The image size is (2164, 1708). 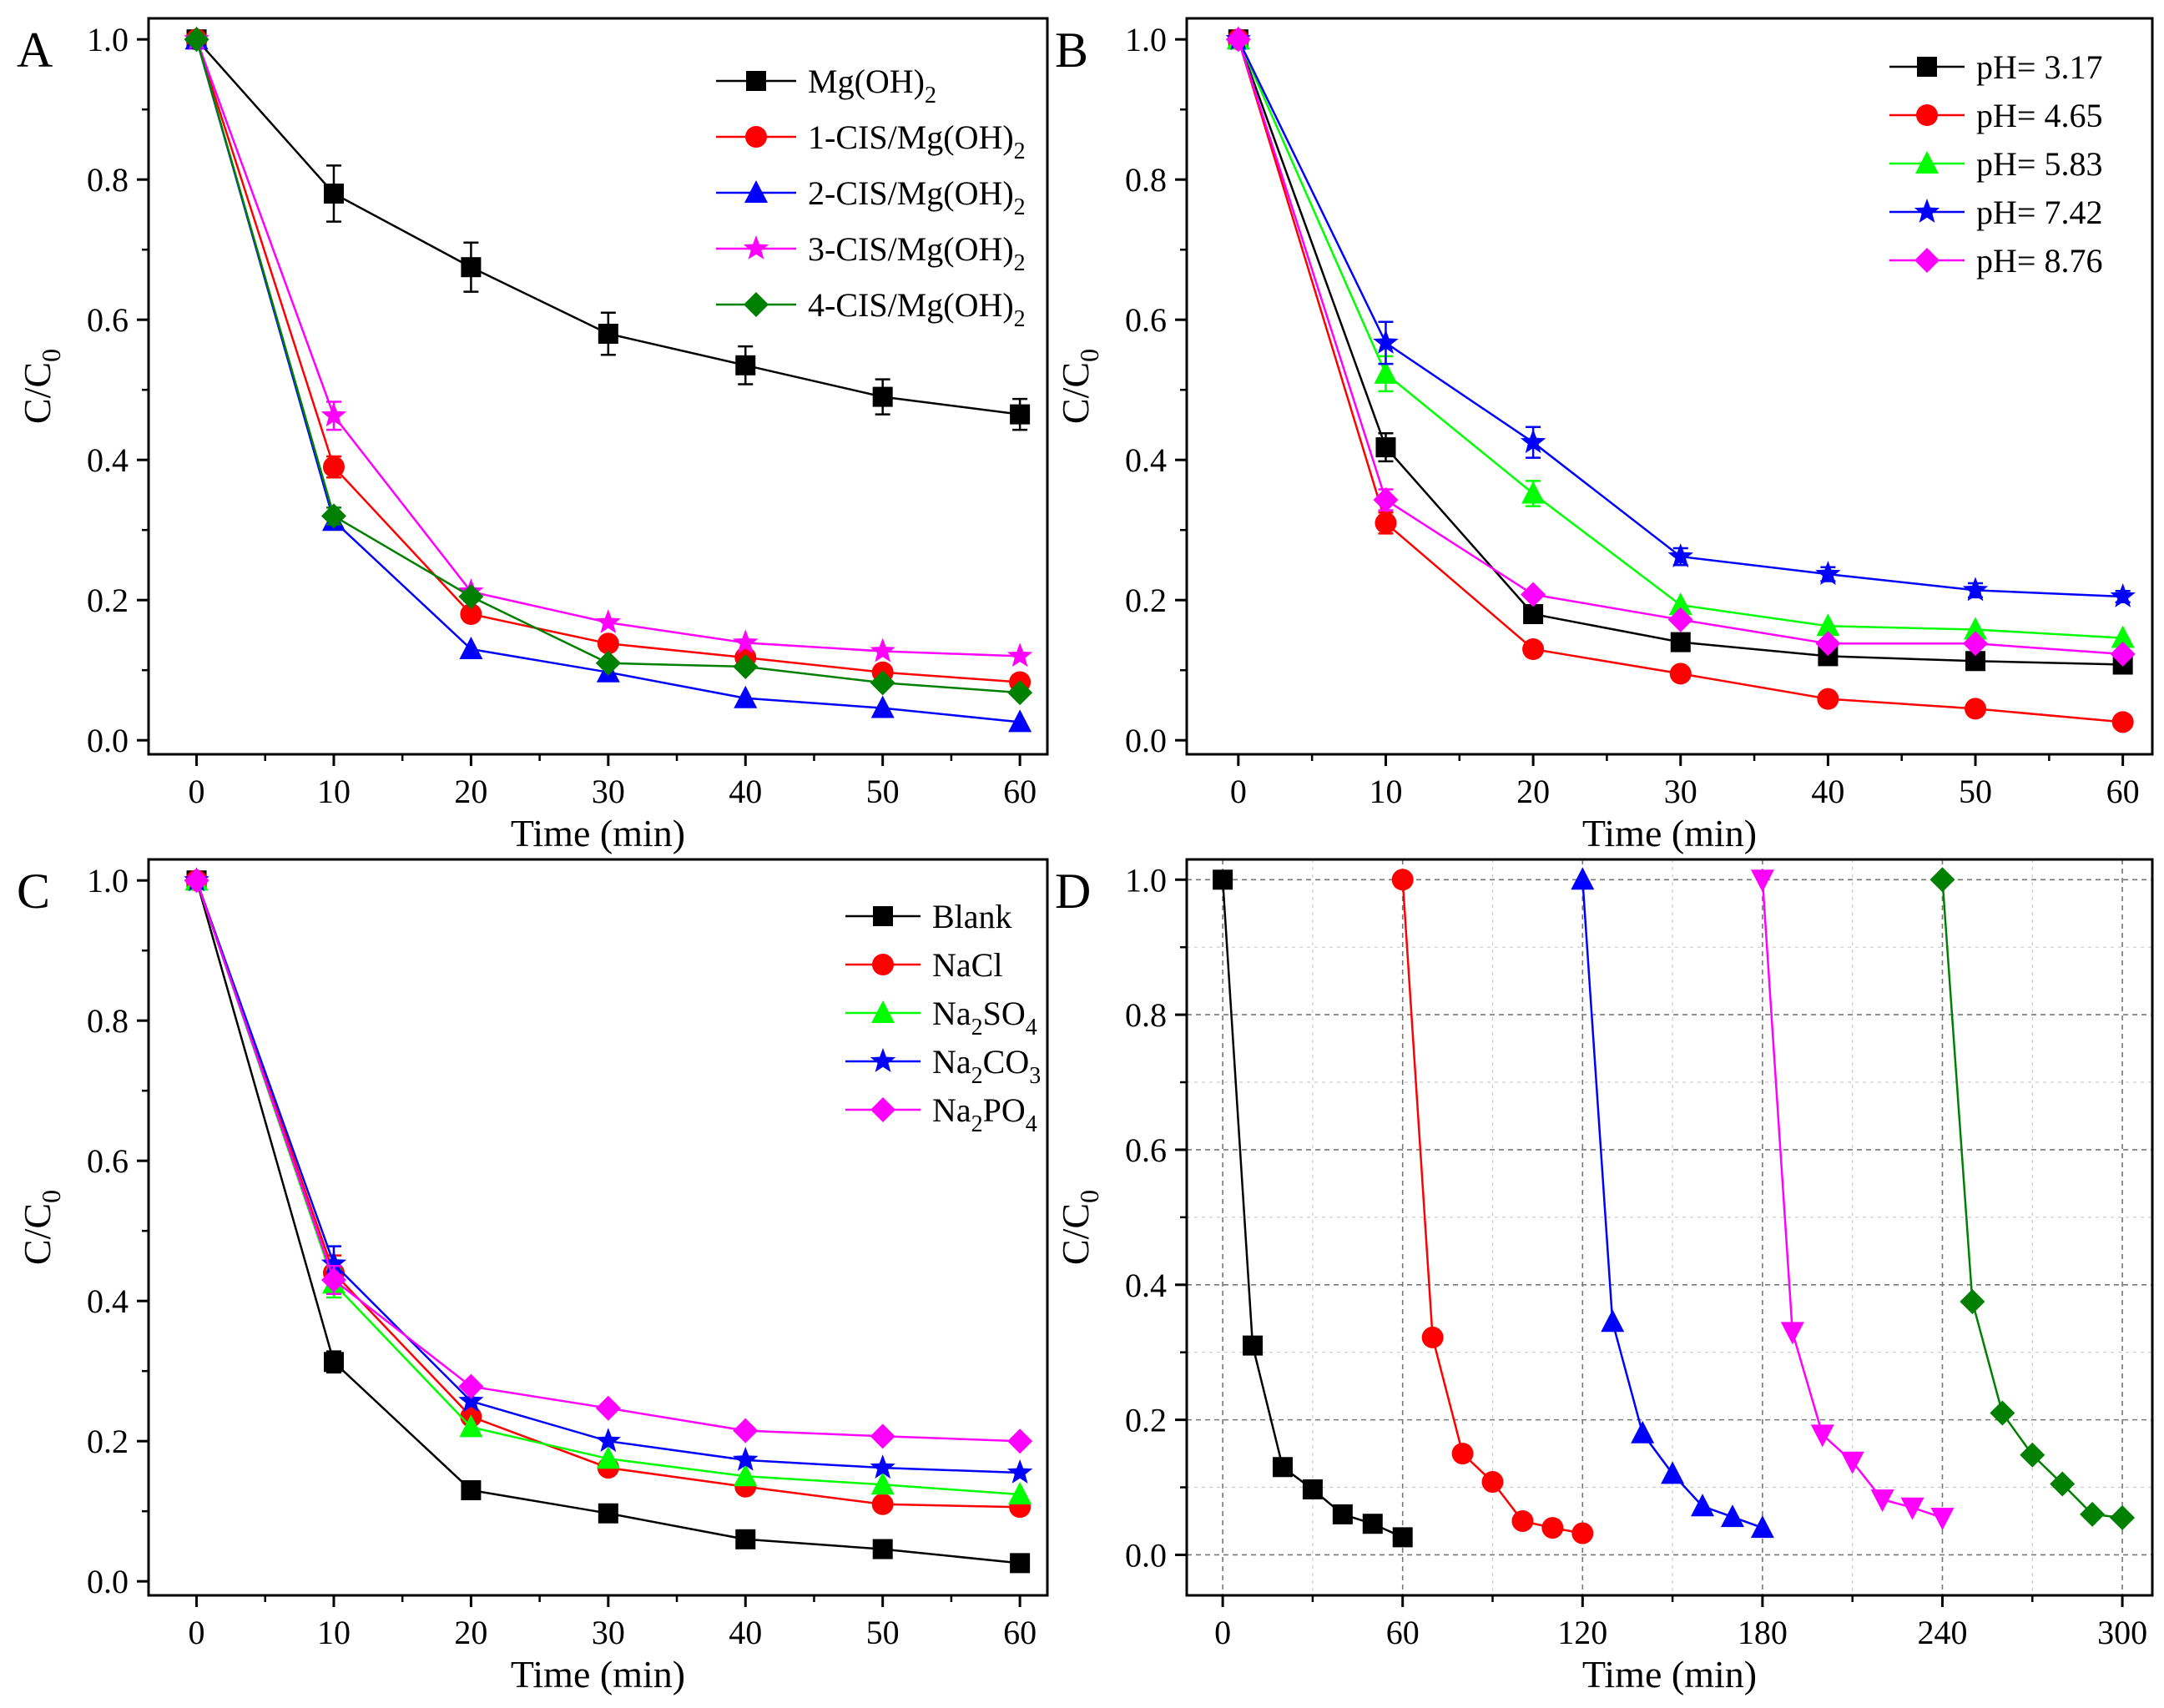 What do you see at coordinates (33, 891) in the screenshot?
I see `panel-label: C` at bounding box center [33, 891].